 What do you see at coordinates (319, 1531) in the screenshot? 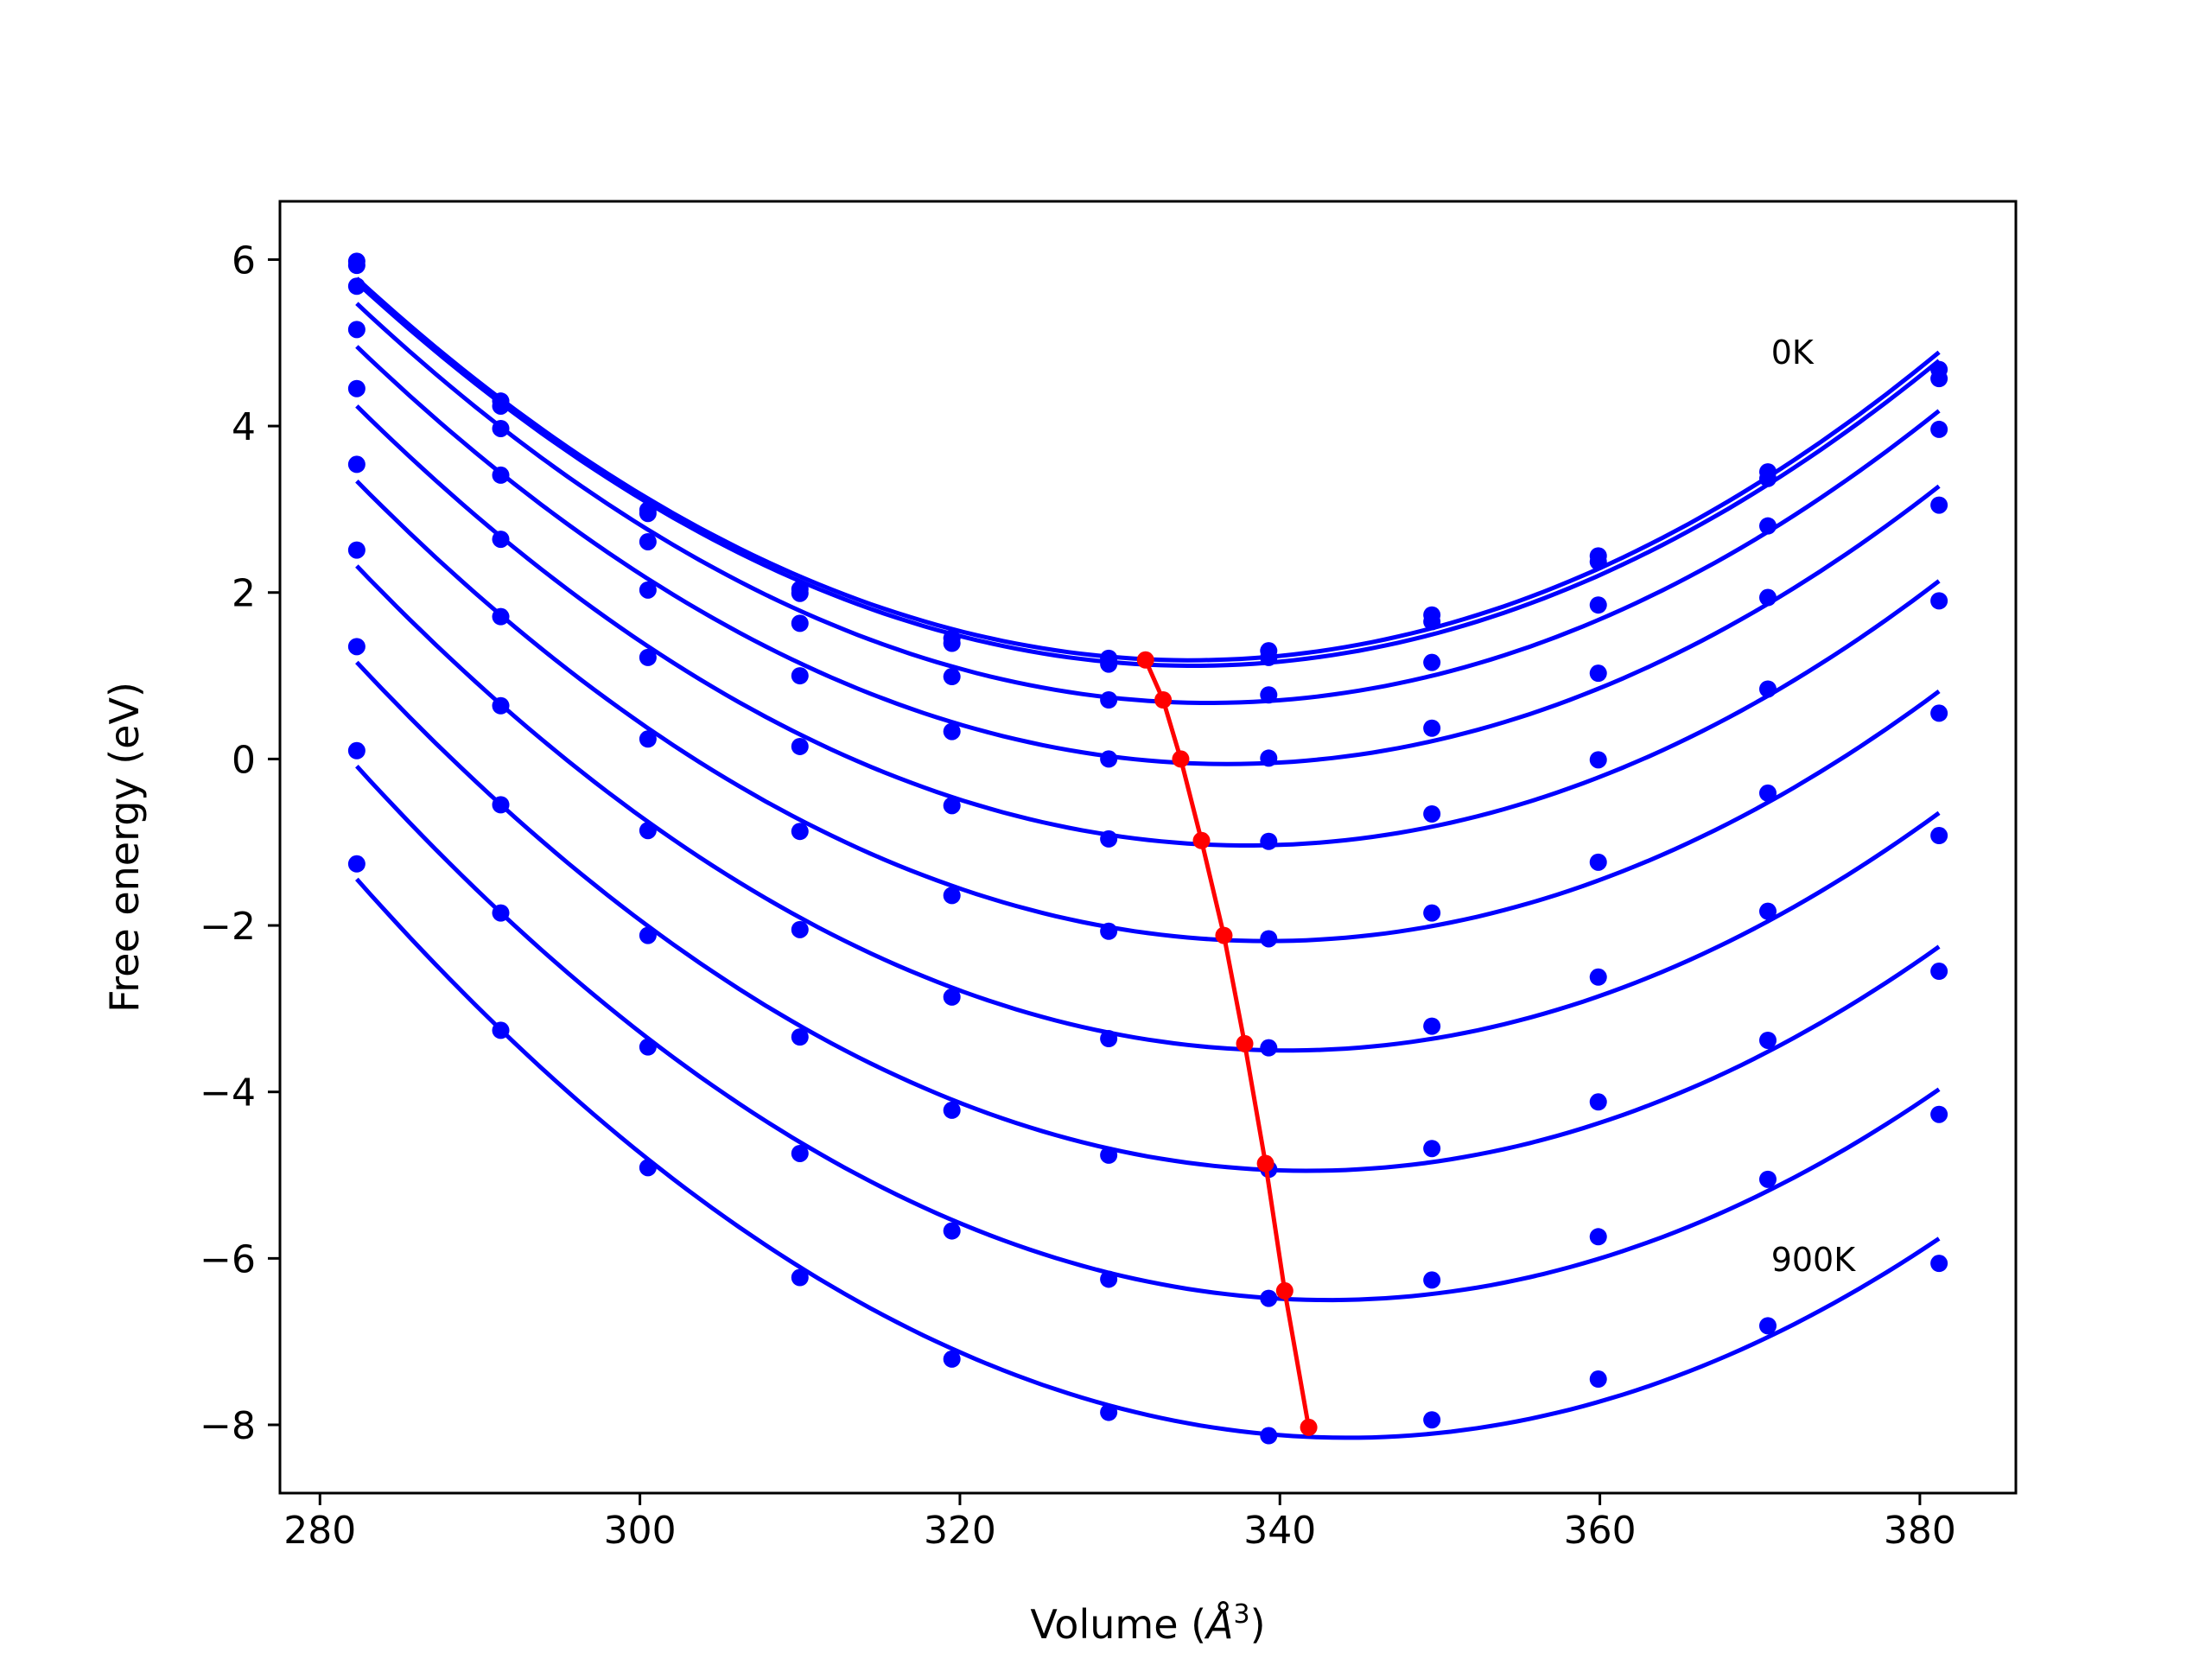
I see `x-tick-label: 280` at bounding box center [319, 1531].